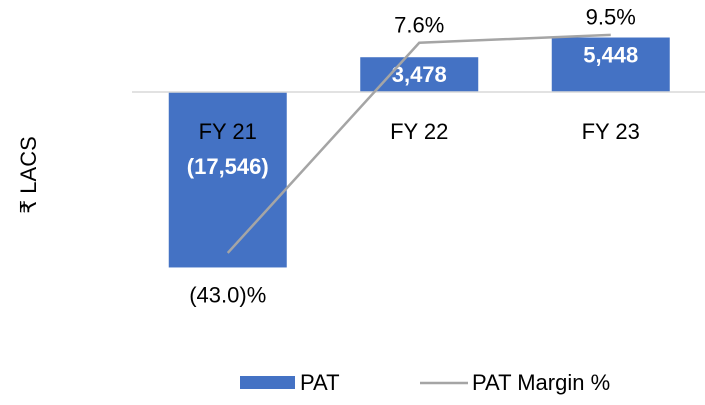  What do you see at coordinates (611, 17) in the screenshot?
I see `line-value-label: 9.5%` at bounding box center [611, 17].